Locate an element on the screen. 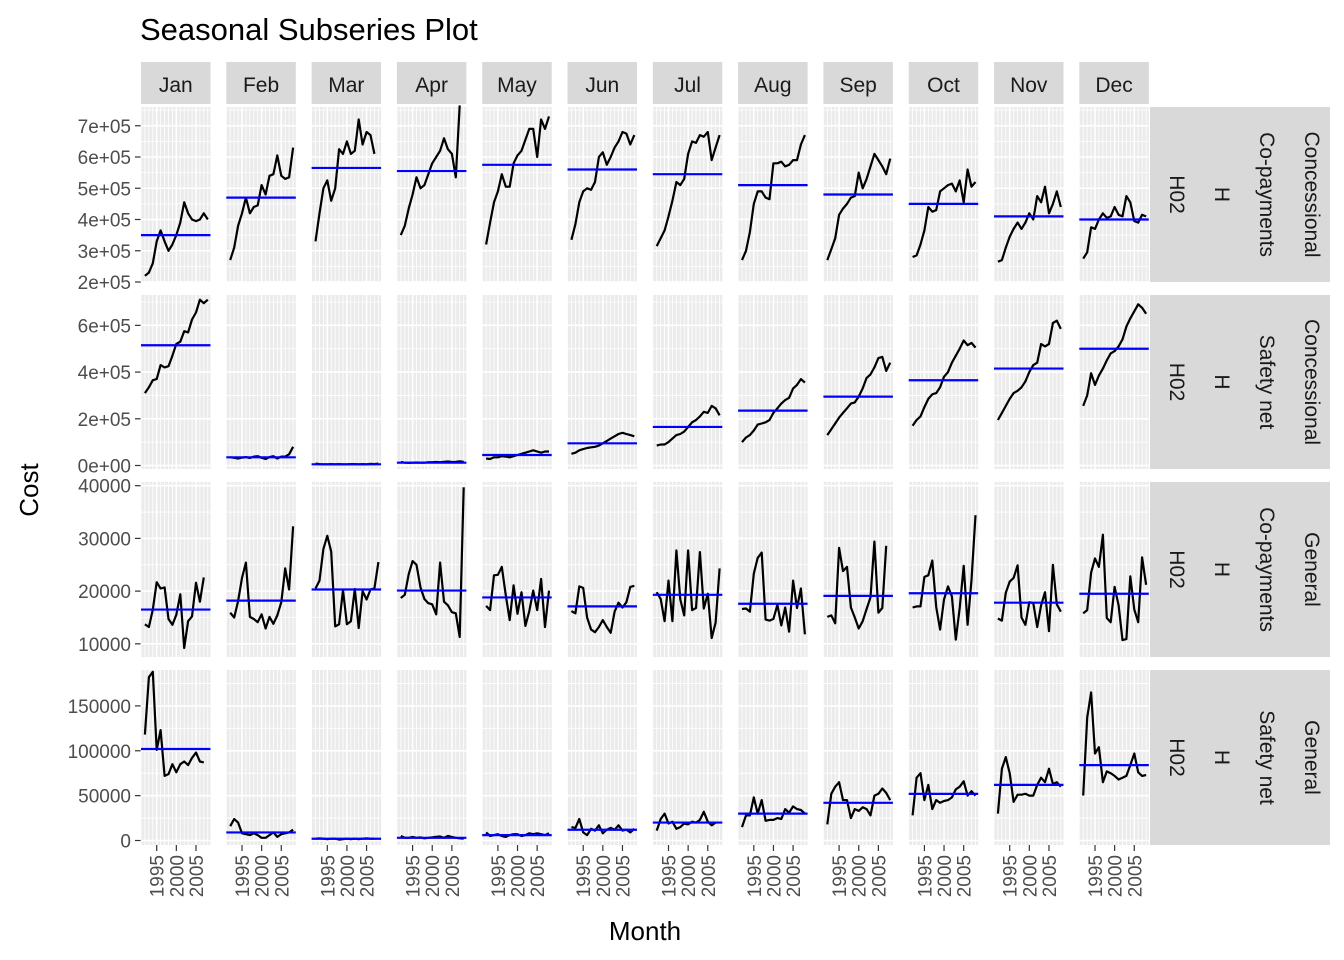 This screenshot has height=960, width=1344. month-strip-label: Jan is located at coordinates (176, 85).